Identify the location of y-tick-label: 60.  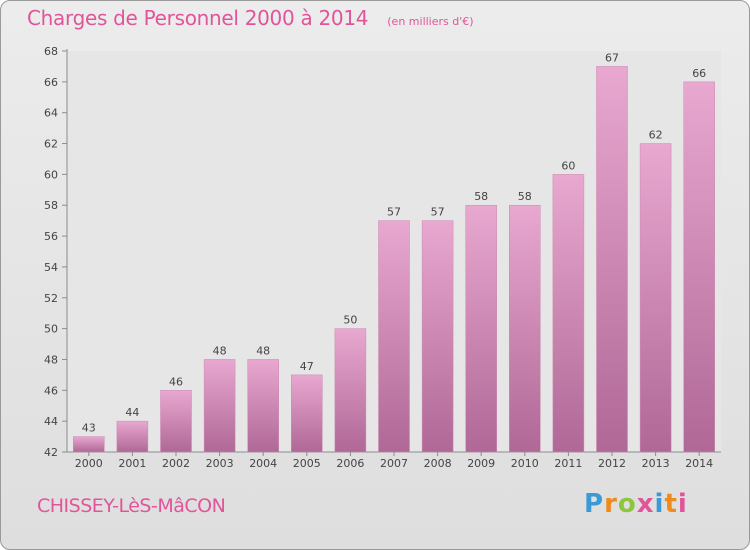
(51, 174).